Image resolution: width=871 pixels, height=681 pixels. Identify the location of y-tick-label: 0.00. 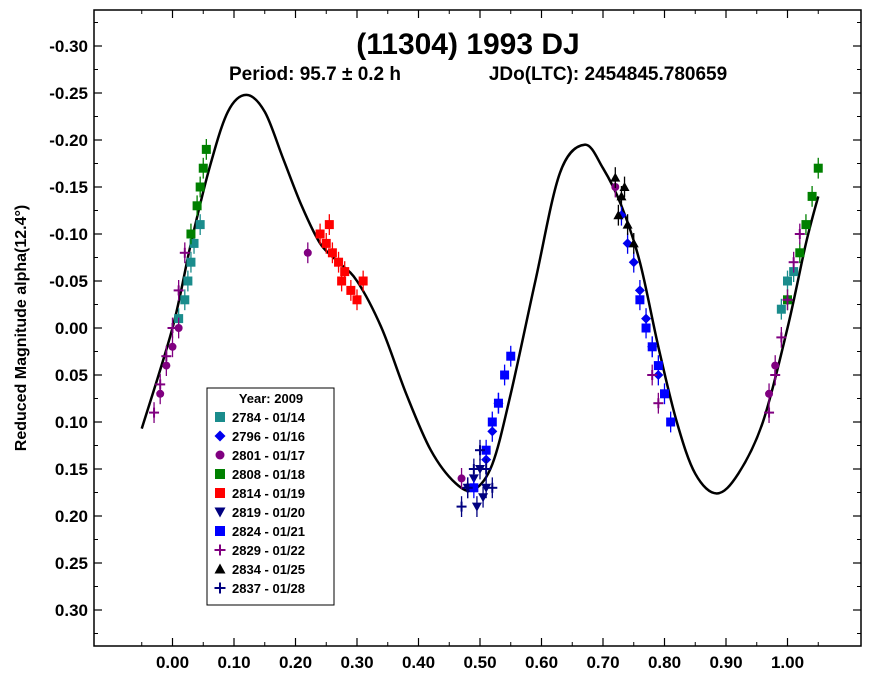
(71, 328).